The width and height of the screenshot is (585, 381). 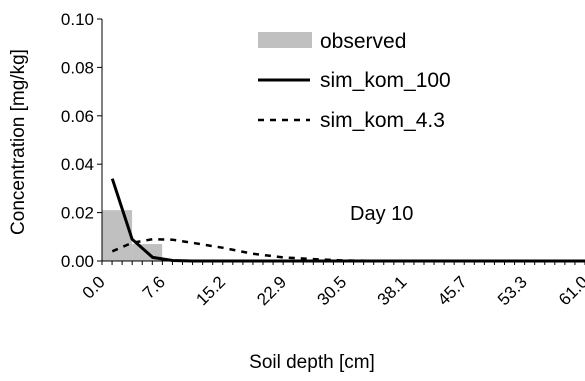 I want to click on x-tick-label-6: 45.7, so click(x=452, y=290).